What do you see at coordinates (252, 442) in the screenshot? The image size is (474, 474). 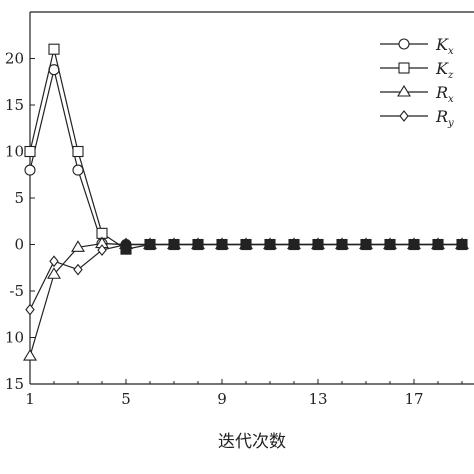 I see `x-axis-label: 迭代次数` at bounding box center [252, 442].